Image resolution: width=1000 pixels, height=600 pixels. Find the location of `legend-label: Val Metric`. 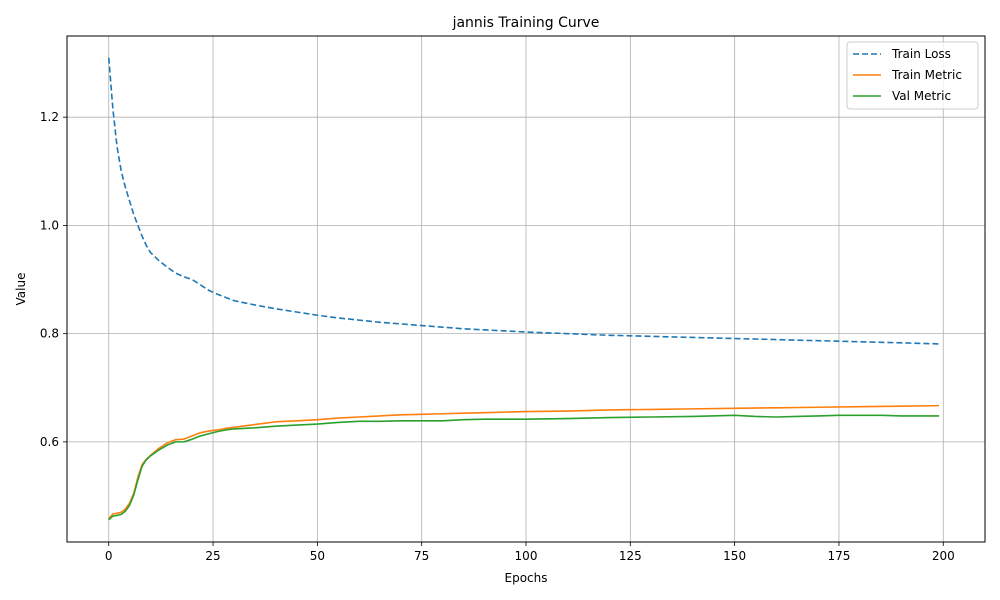

legend-label: Val Metric is located at coordinates (921, 96).